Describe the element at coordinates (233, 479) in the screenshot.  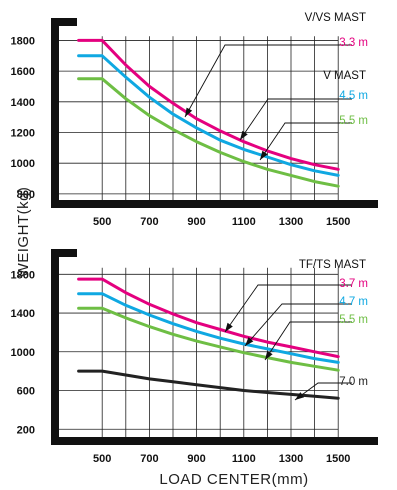
I see `x-axis-label: LOAD CENTER(mm)` at that location.